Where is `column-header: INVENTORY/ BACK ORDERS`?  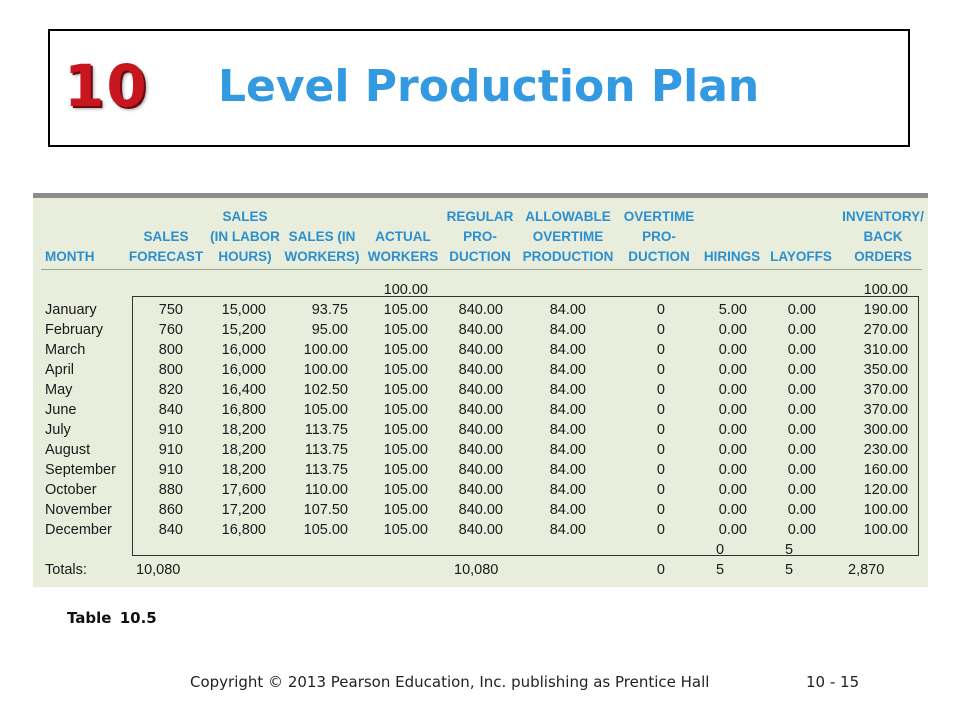 column-header: INVENTORY/ BACK ORDERS is located at coordinates (883, 236).